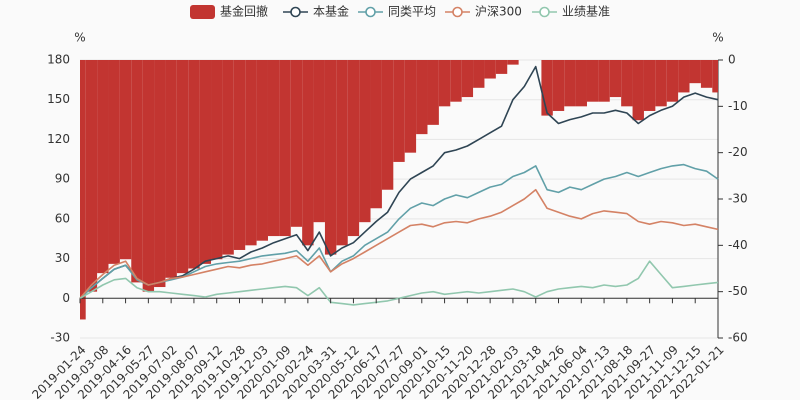 The height and width of the screenshot is (400, 800). I want to click on y-tick-label: 150, so click(58, 99).